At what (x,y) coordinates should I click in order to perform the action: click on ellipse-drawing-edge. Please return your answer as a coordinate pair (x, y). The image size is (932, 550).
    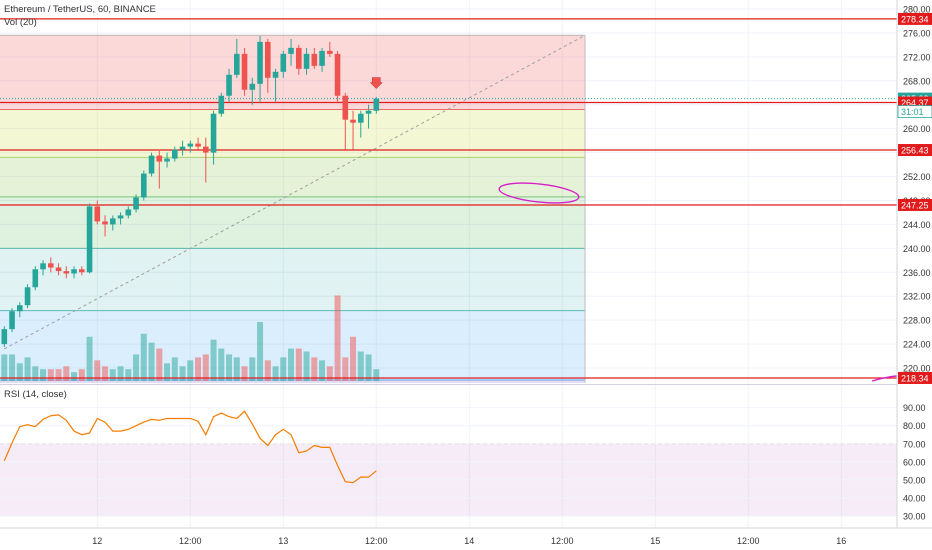
    Looking at the image, I should click on (884, 378).